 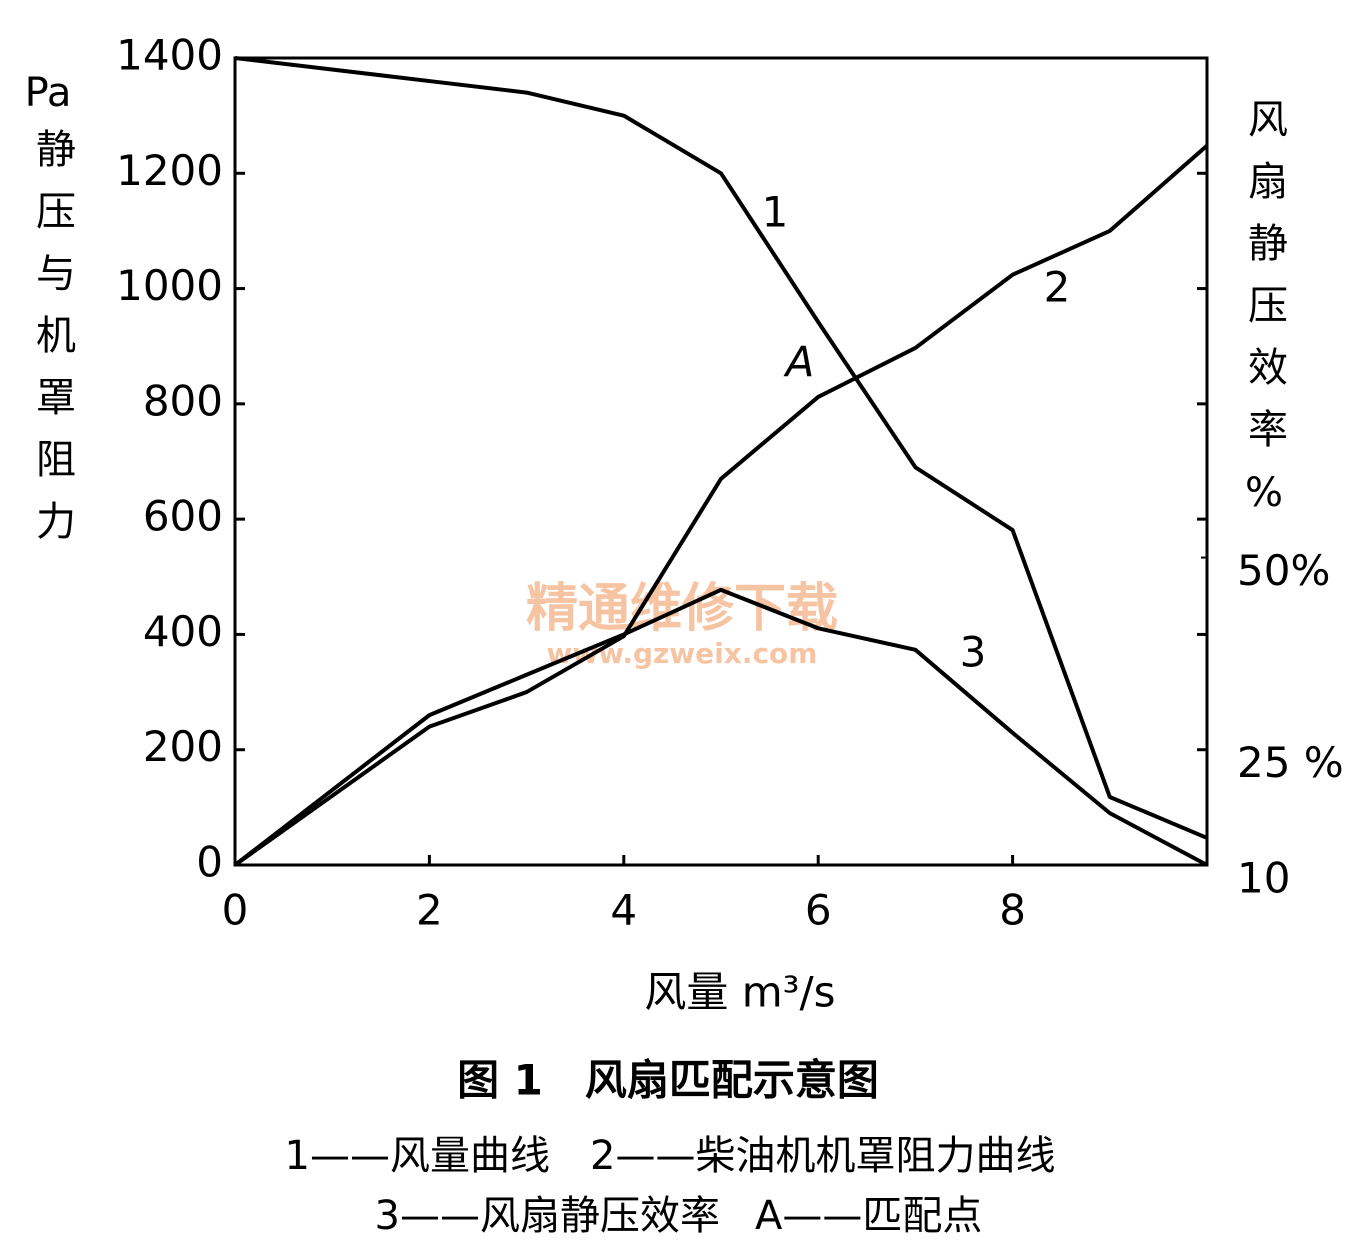 What do you see at coordinates (235, 910) in the screenshot?
I see `x-tick-label: 0` at bounding box center [235, 910].